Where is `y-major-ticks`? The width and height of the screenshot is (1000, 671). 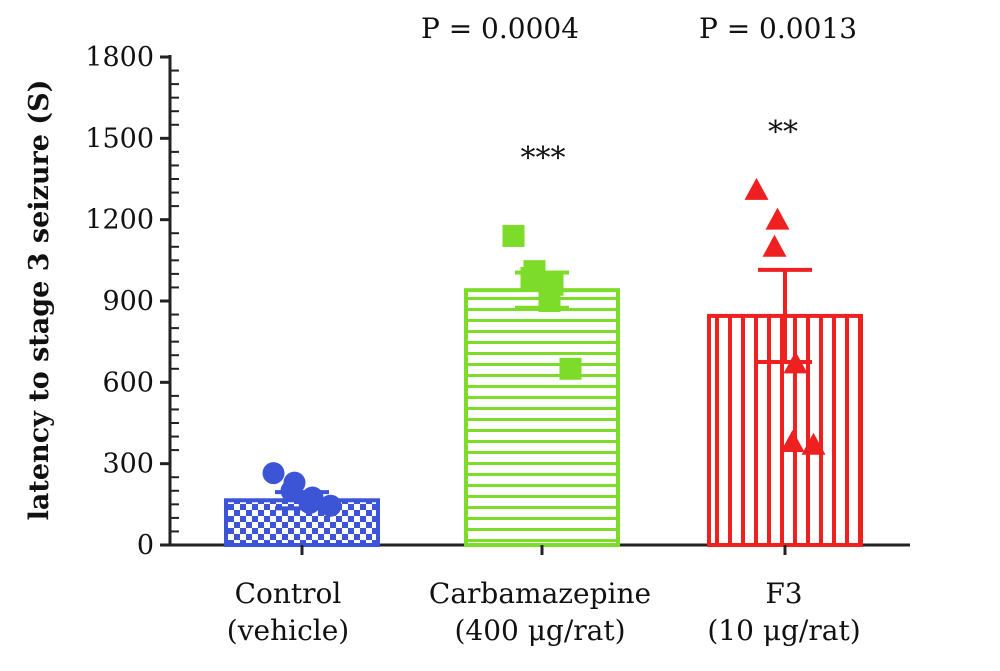 y-major-ticks is located at coordinates (165, 301).